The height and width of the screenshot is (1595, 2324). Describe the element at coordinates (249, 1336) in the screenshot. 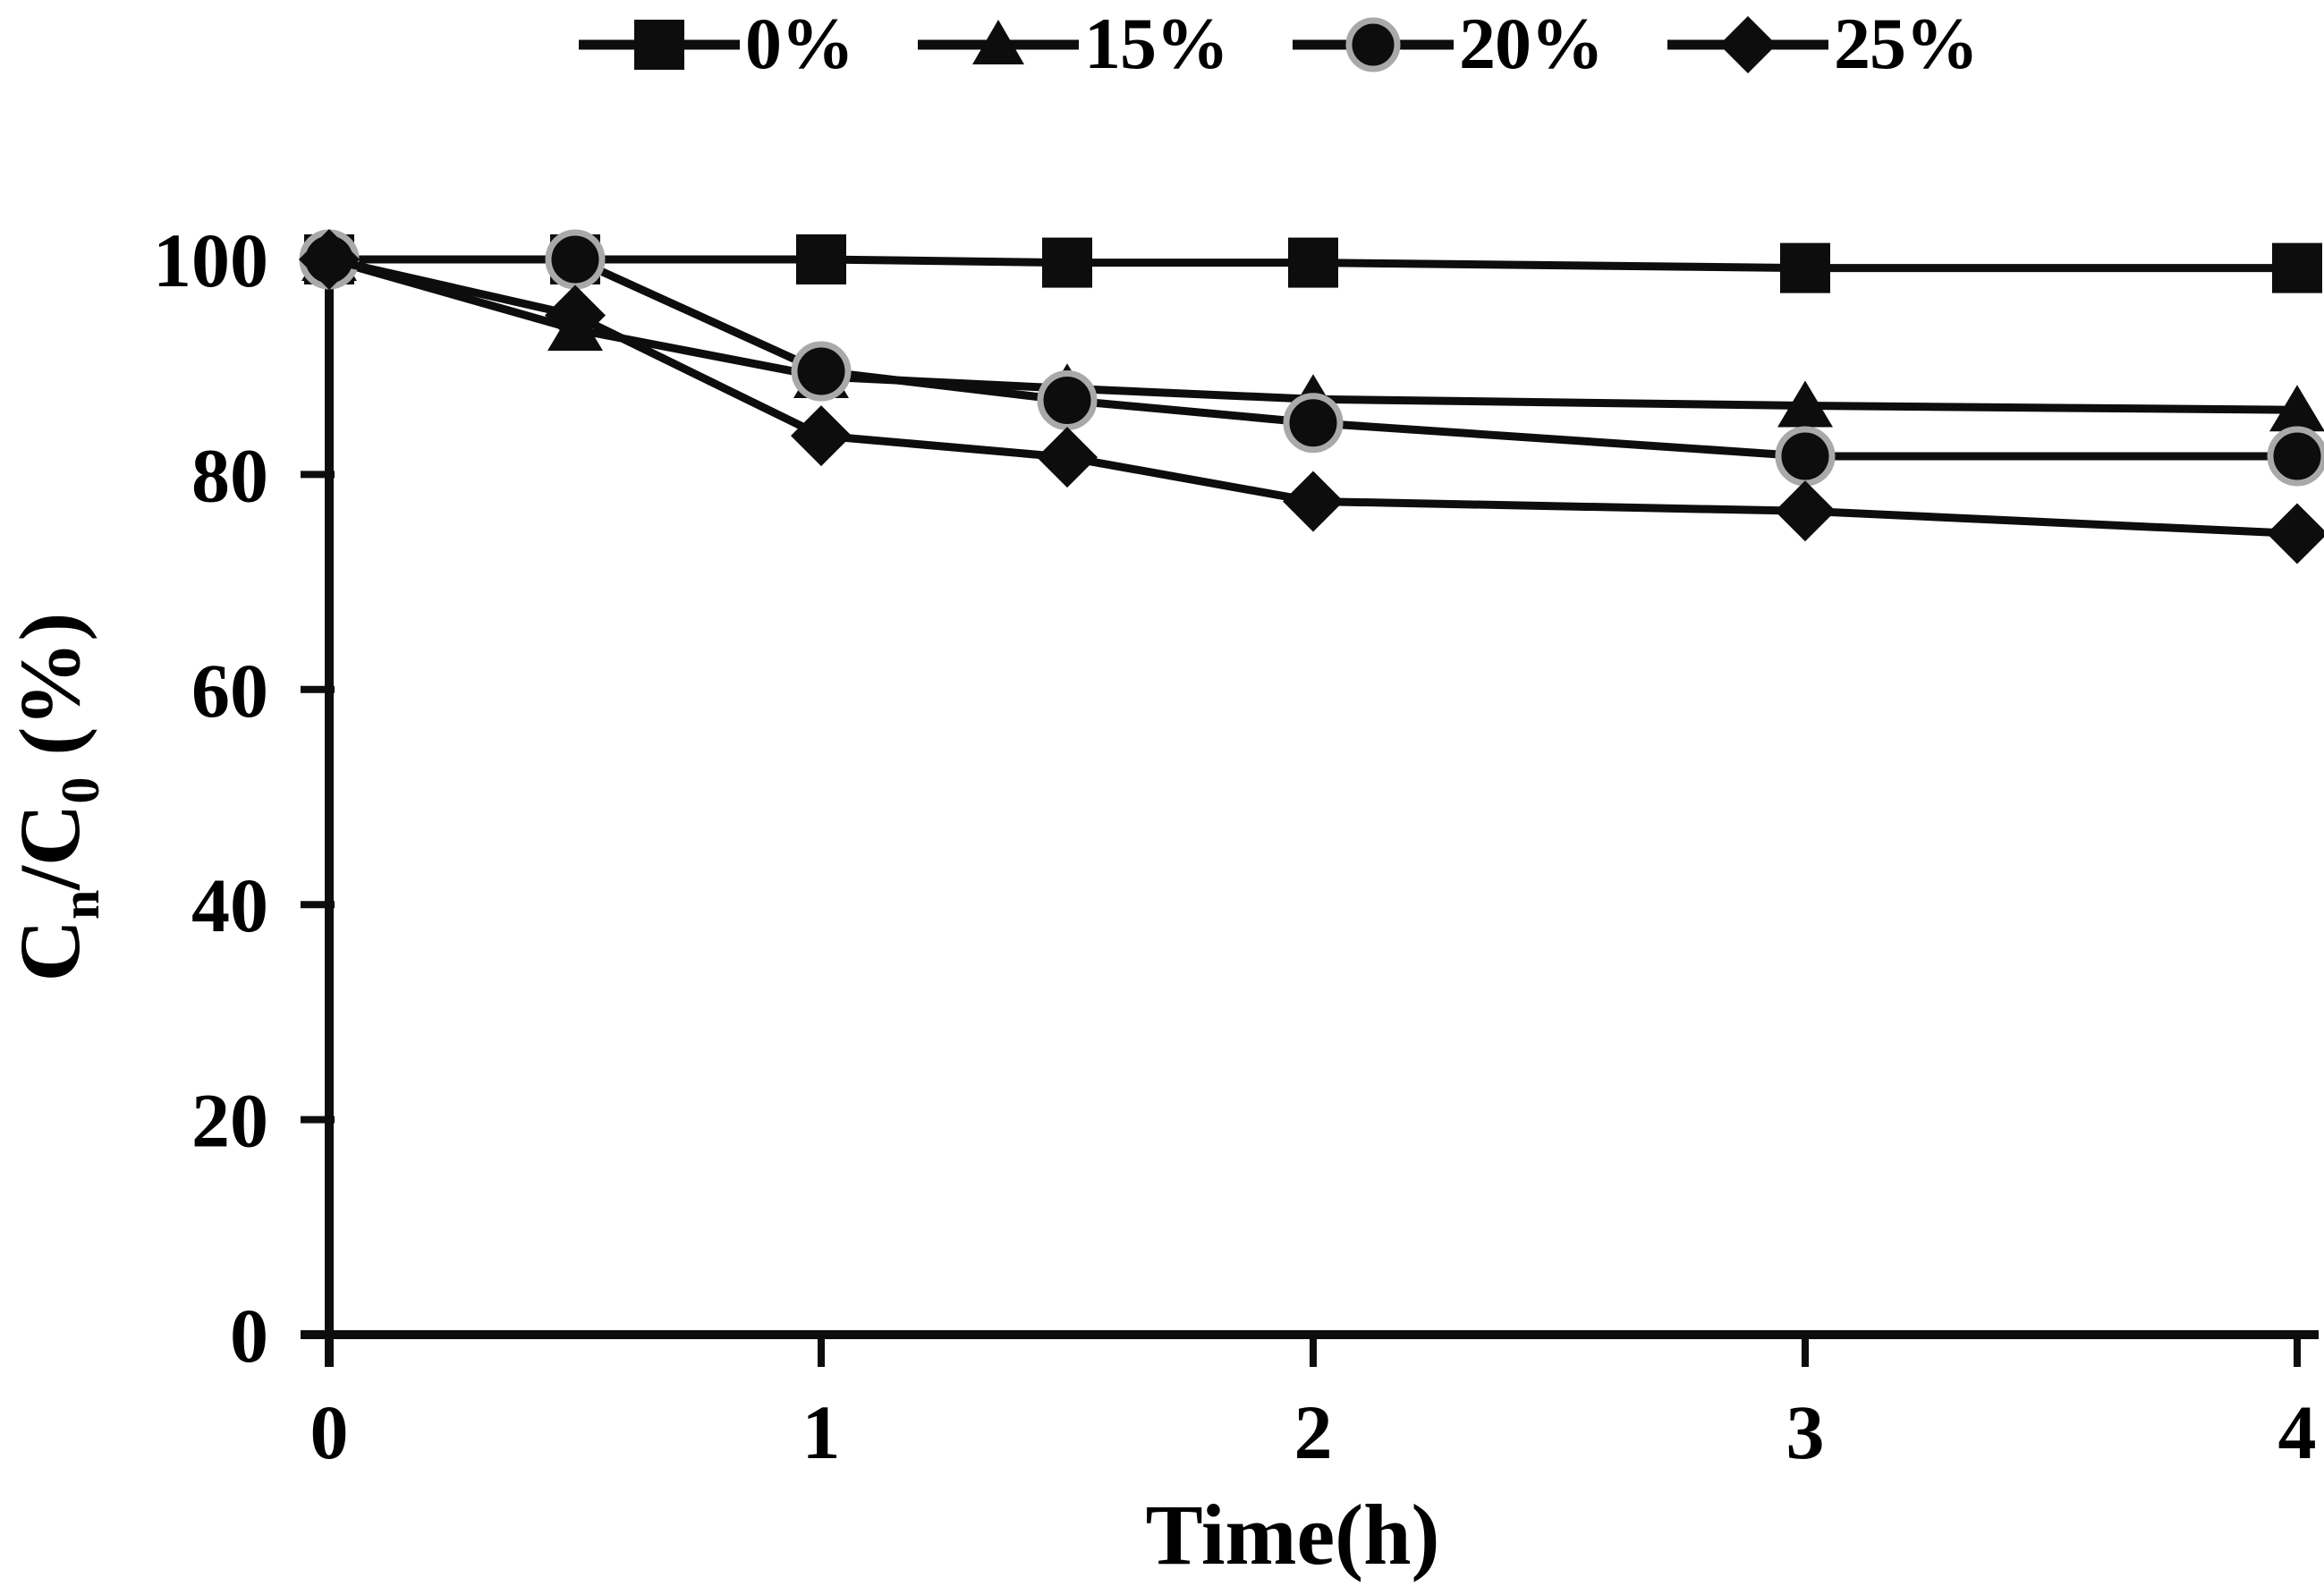

I see `y-tick-label: 0` at that location.